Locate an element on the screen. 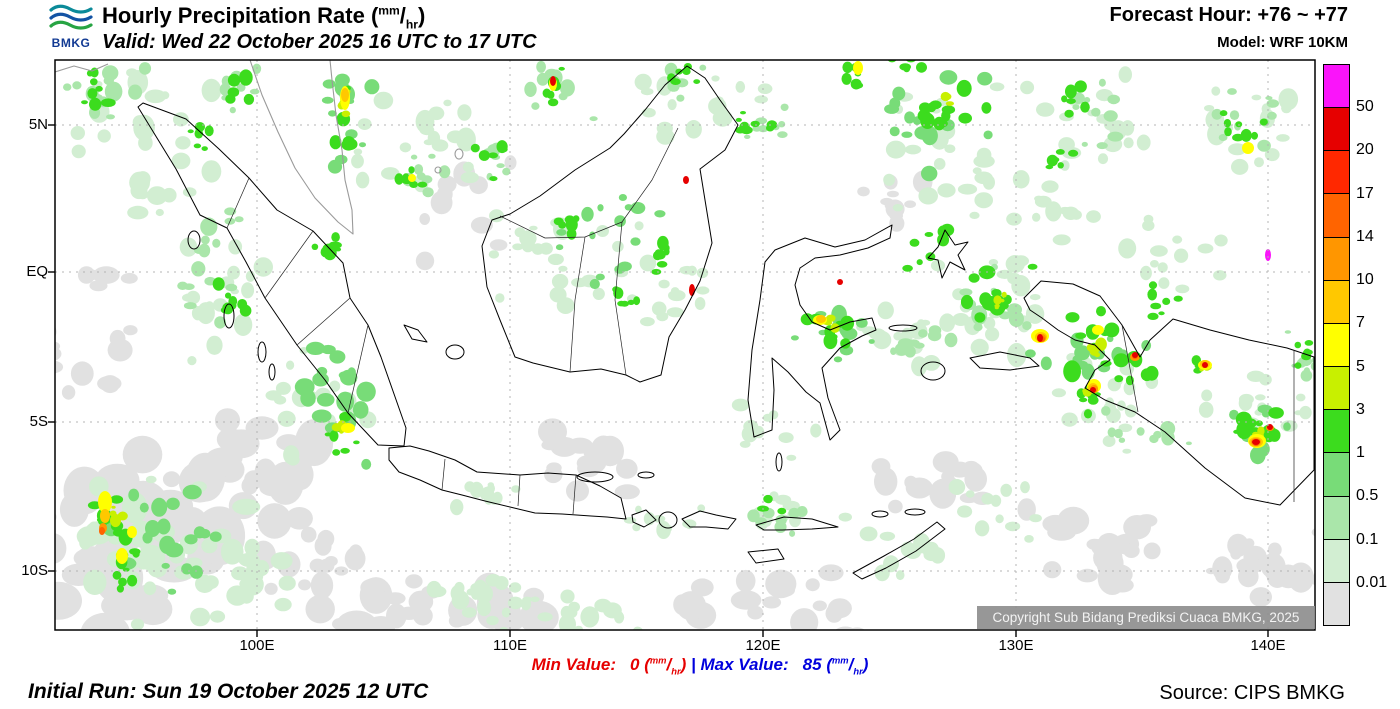 This screenshot has width=1400, height=709. island-papua is located at coordinates (1169, 393).